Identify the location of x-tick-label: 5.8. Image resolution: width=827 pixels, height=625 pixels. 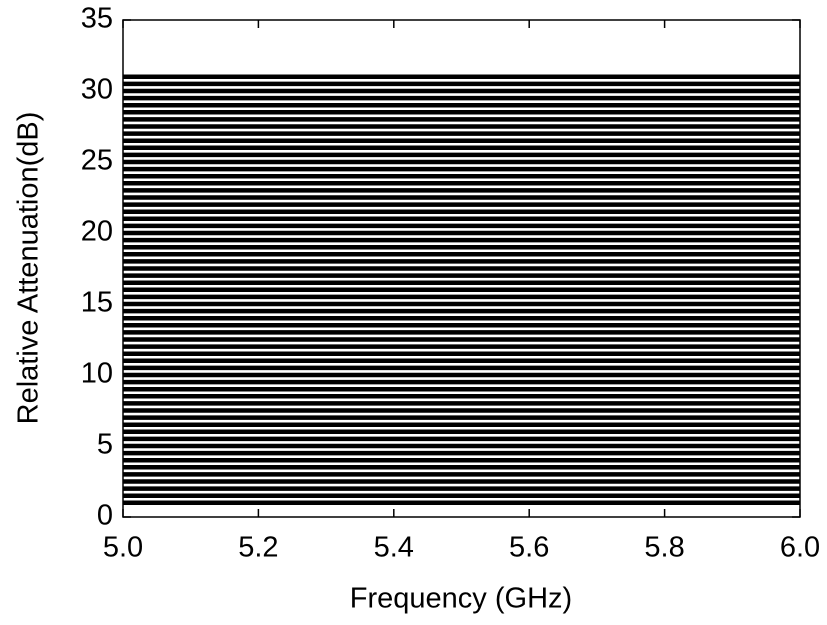
(664, 548).